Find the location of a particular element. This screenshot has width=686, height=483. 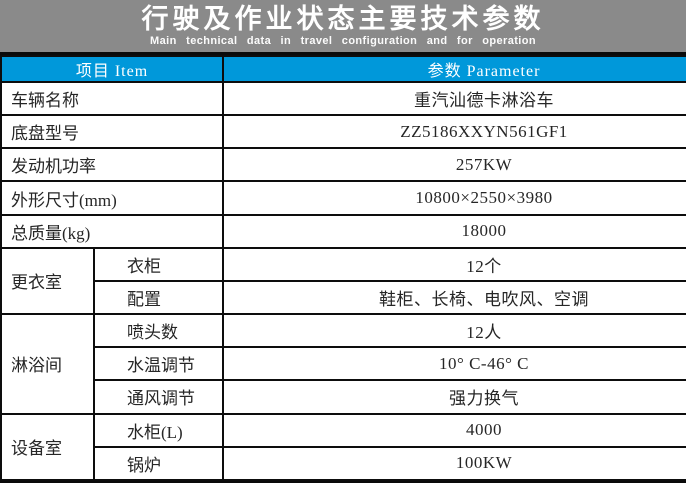

column-header-item: 项目 Item is located at coordinates (112, 69).